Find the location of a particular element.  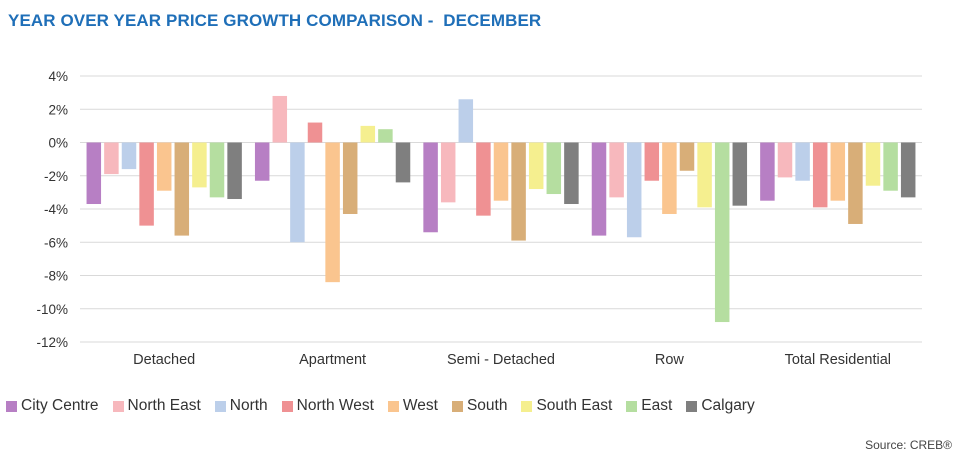

y-tick-label: 4% is located at coordinates (58, 76).